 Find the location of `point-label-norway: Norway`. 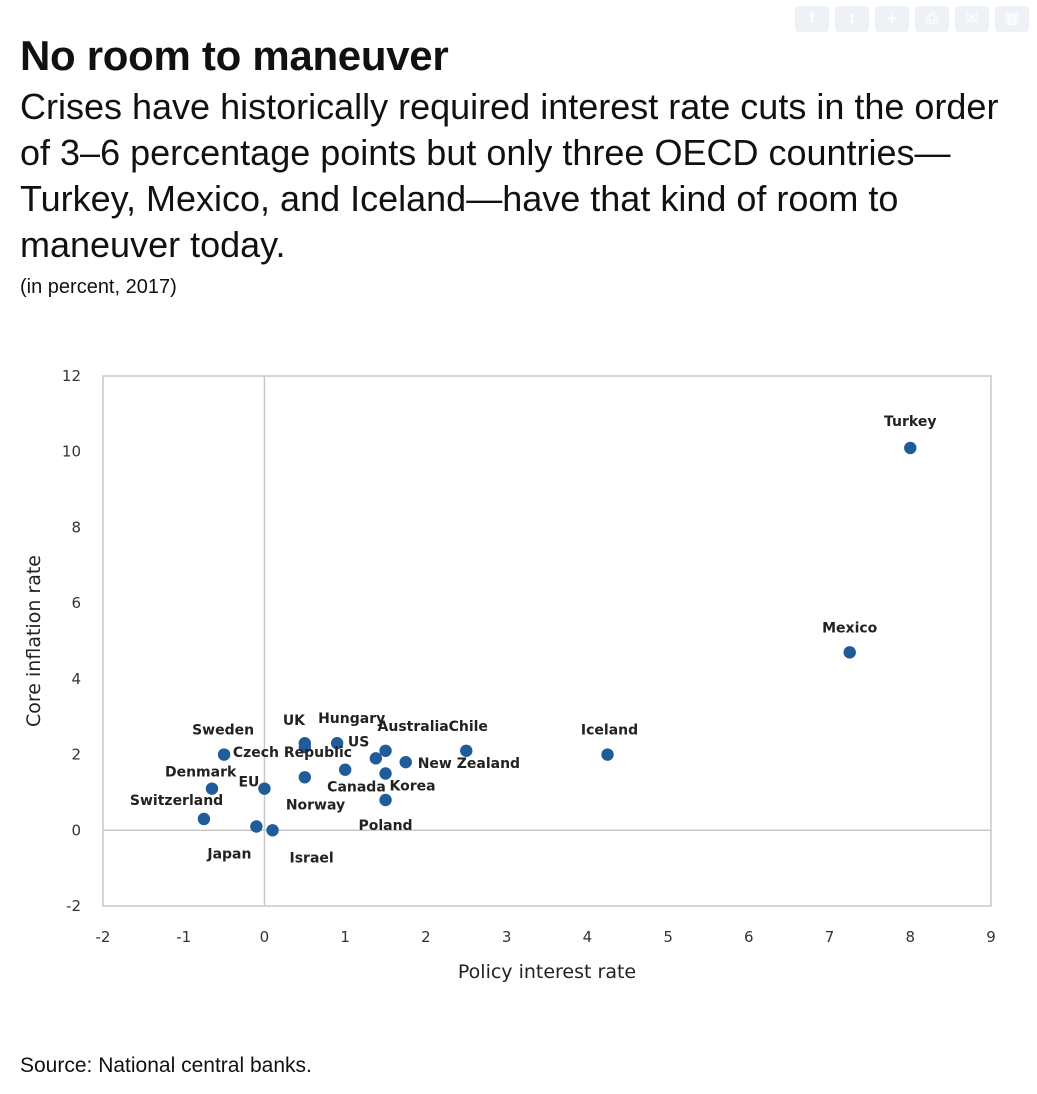

point-label-norway: Norway is located at coordinates (315, 805).